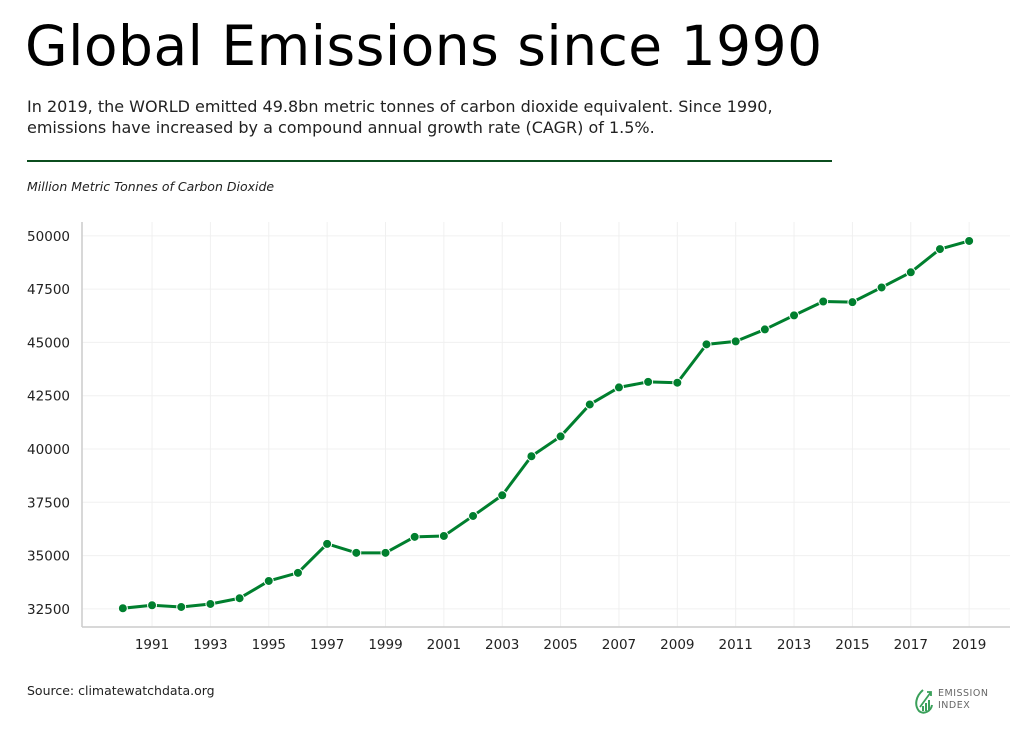 Image resolution: width=1034 pixels, height=737 pixels. What do you see at coordinates (48, 503) in the screenshot?
I see `y-tick-label: 37500` at bounding box center [48, 503].